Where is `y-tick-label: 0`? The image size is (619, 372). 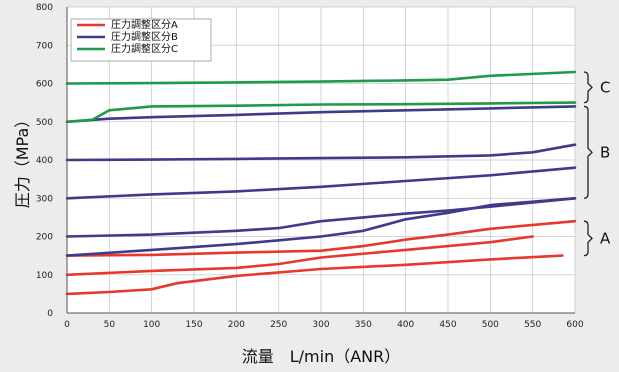
y-tick-label: 0 is located at coordinates (50, 314).